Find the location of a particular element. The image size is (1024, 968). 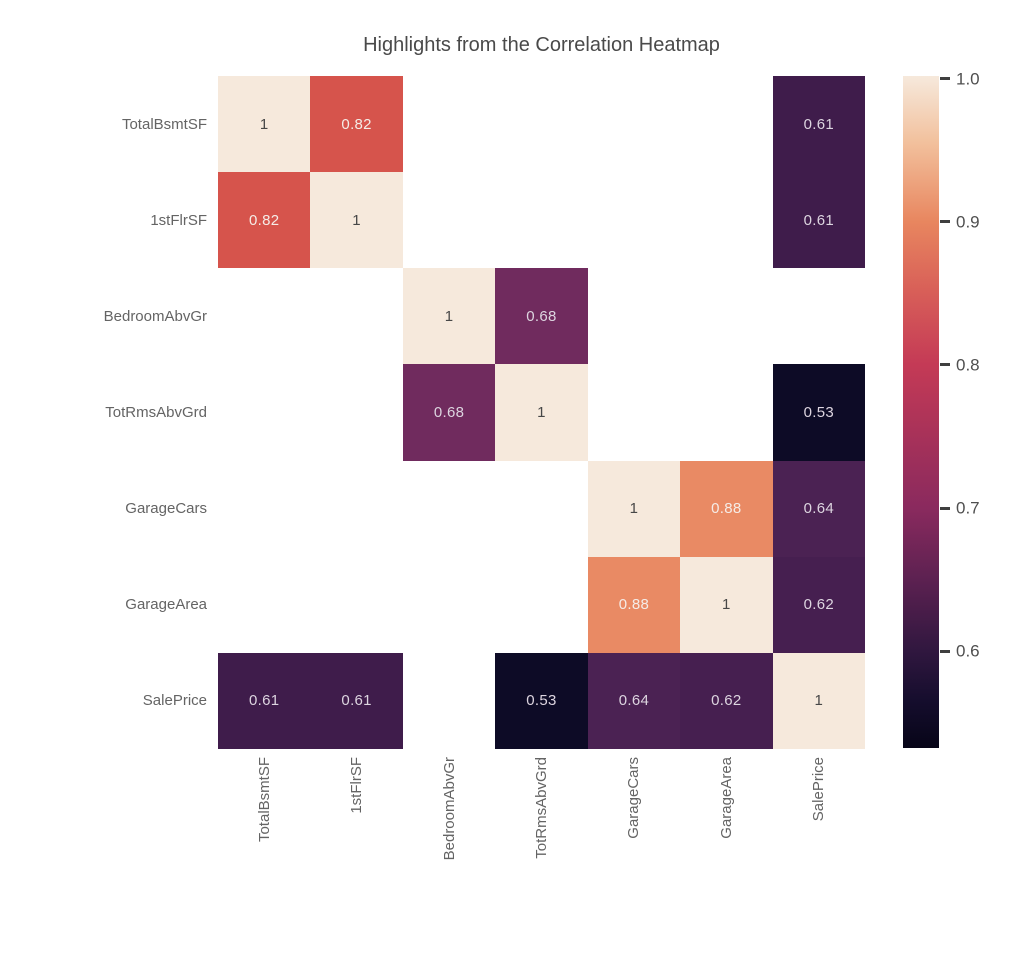

heatmap-cell-GarageArea-GarageCars: 0.88 is located at coordinates (634, 604).